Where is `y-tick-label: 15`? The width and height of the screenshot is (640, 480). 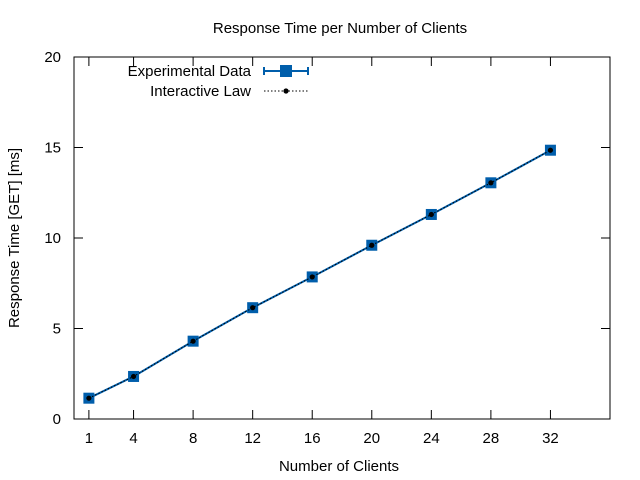
y-tick-label: 15 is located at coordinates (52, 148).